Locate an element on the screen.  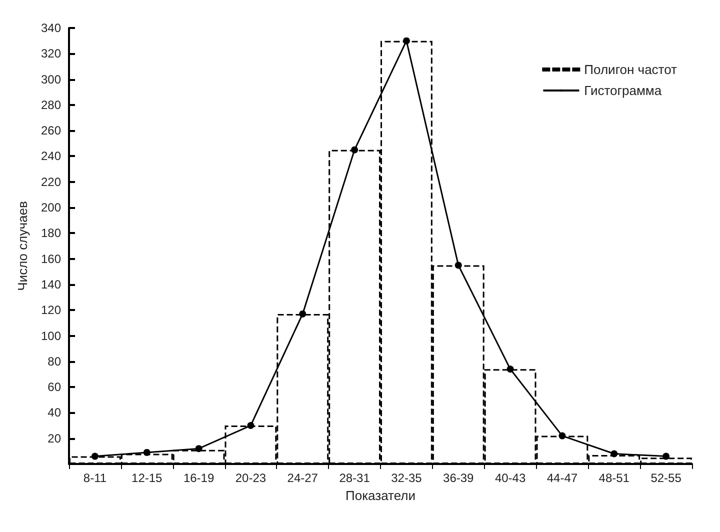
y-tick-label: 200 is located at coordinates (51, 207).